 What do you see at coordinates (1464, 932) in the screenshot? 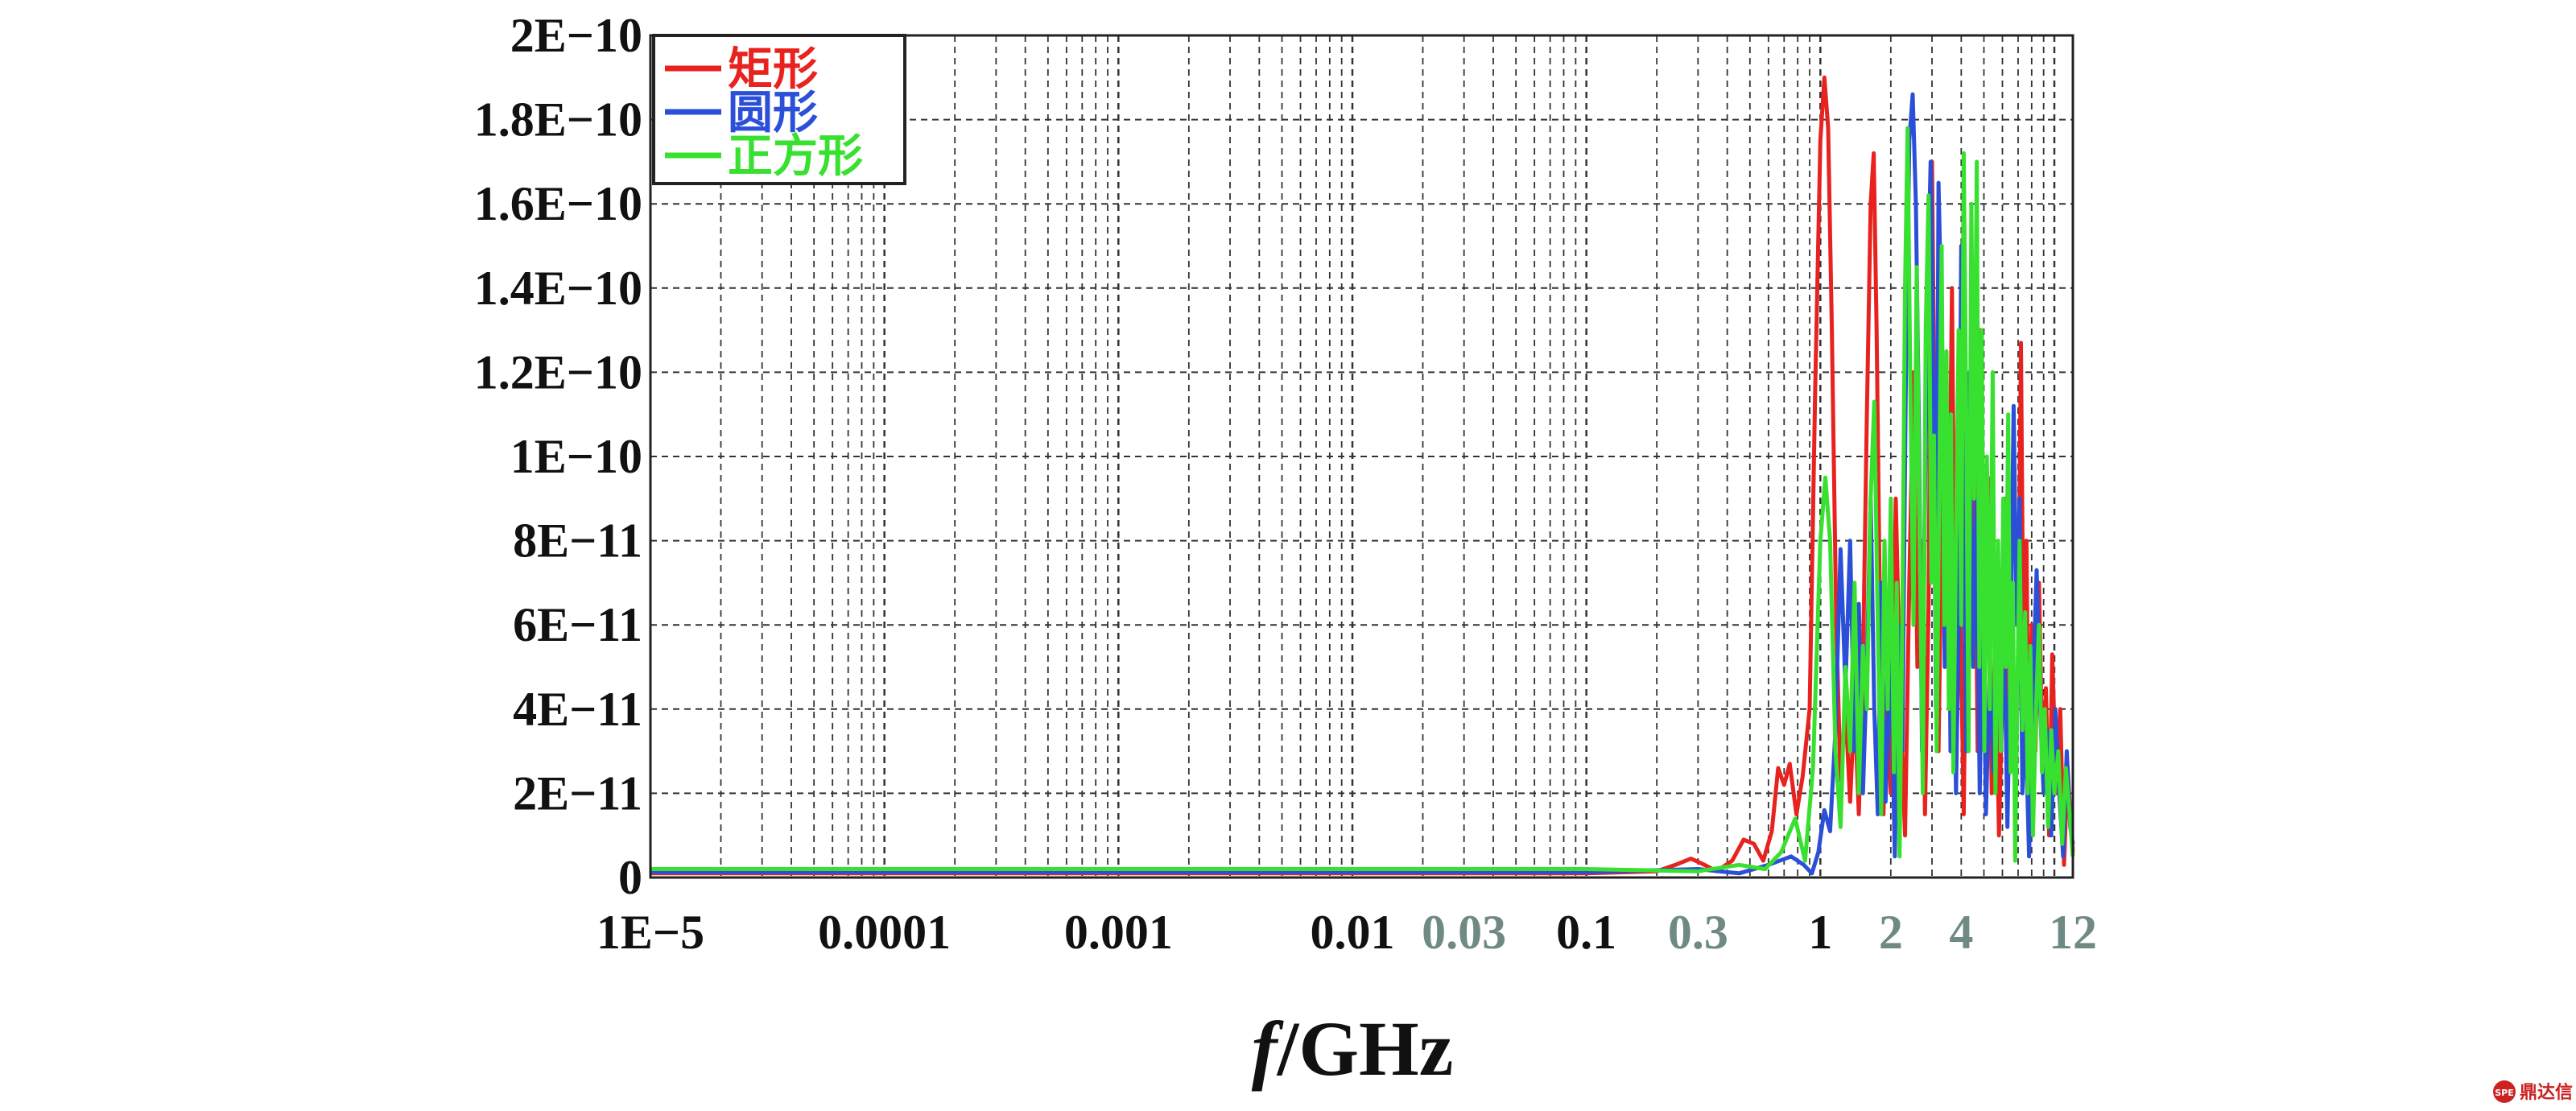
I see `x-tick-label: 0.03` at bounding box center [1464, 932].